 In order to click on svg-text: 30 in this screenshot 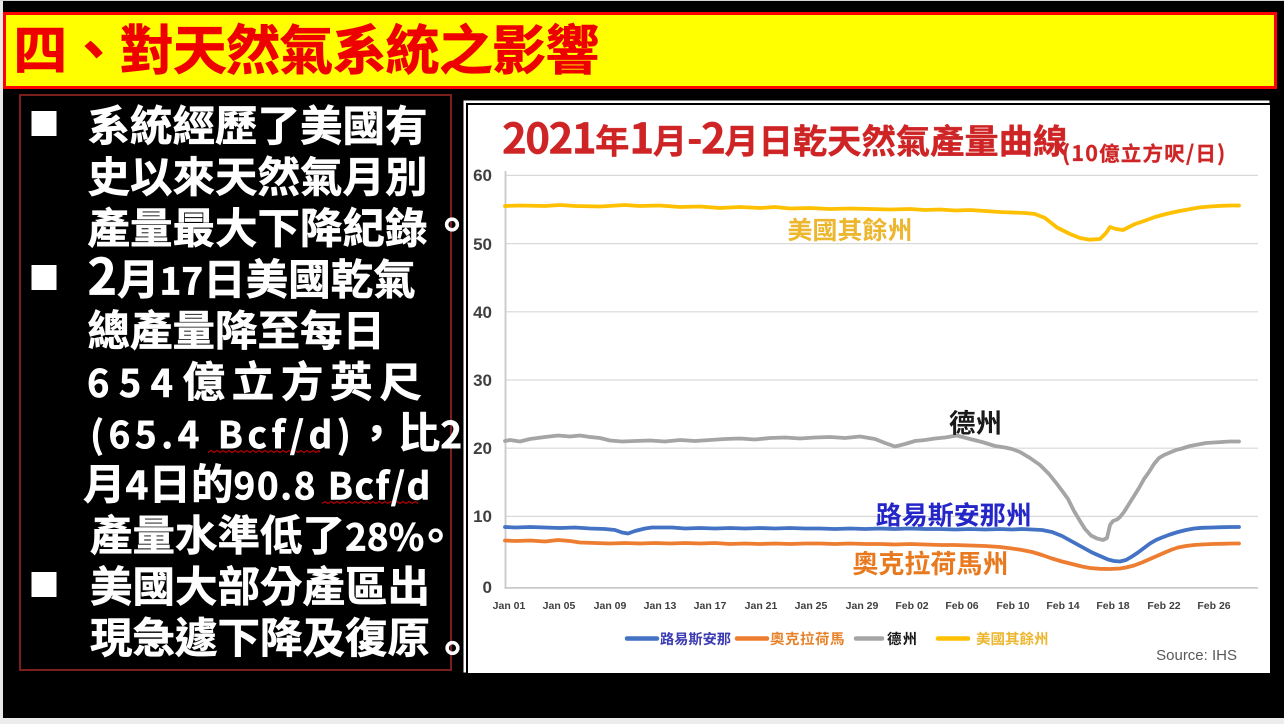, I will do `click(482, 380)`.